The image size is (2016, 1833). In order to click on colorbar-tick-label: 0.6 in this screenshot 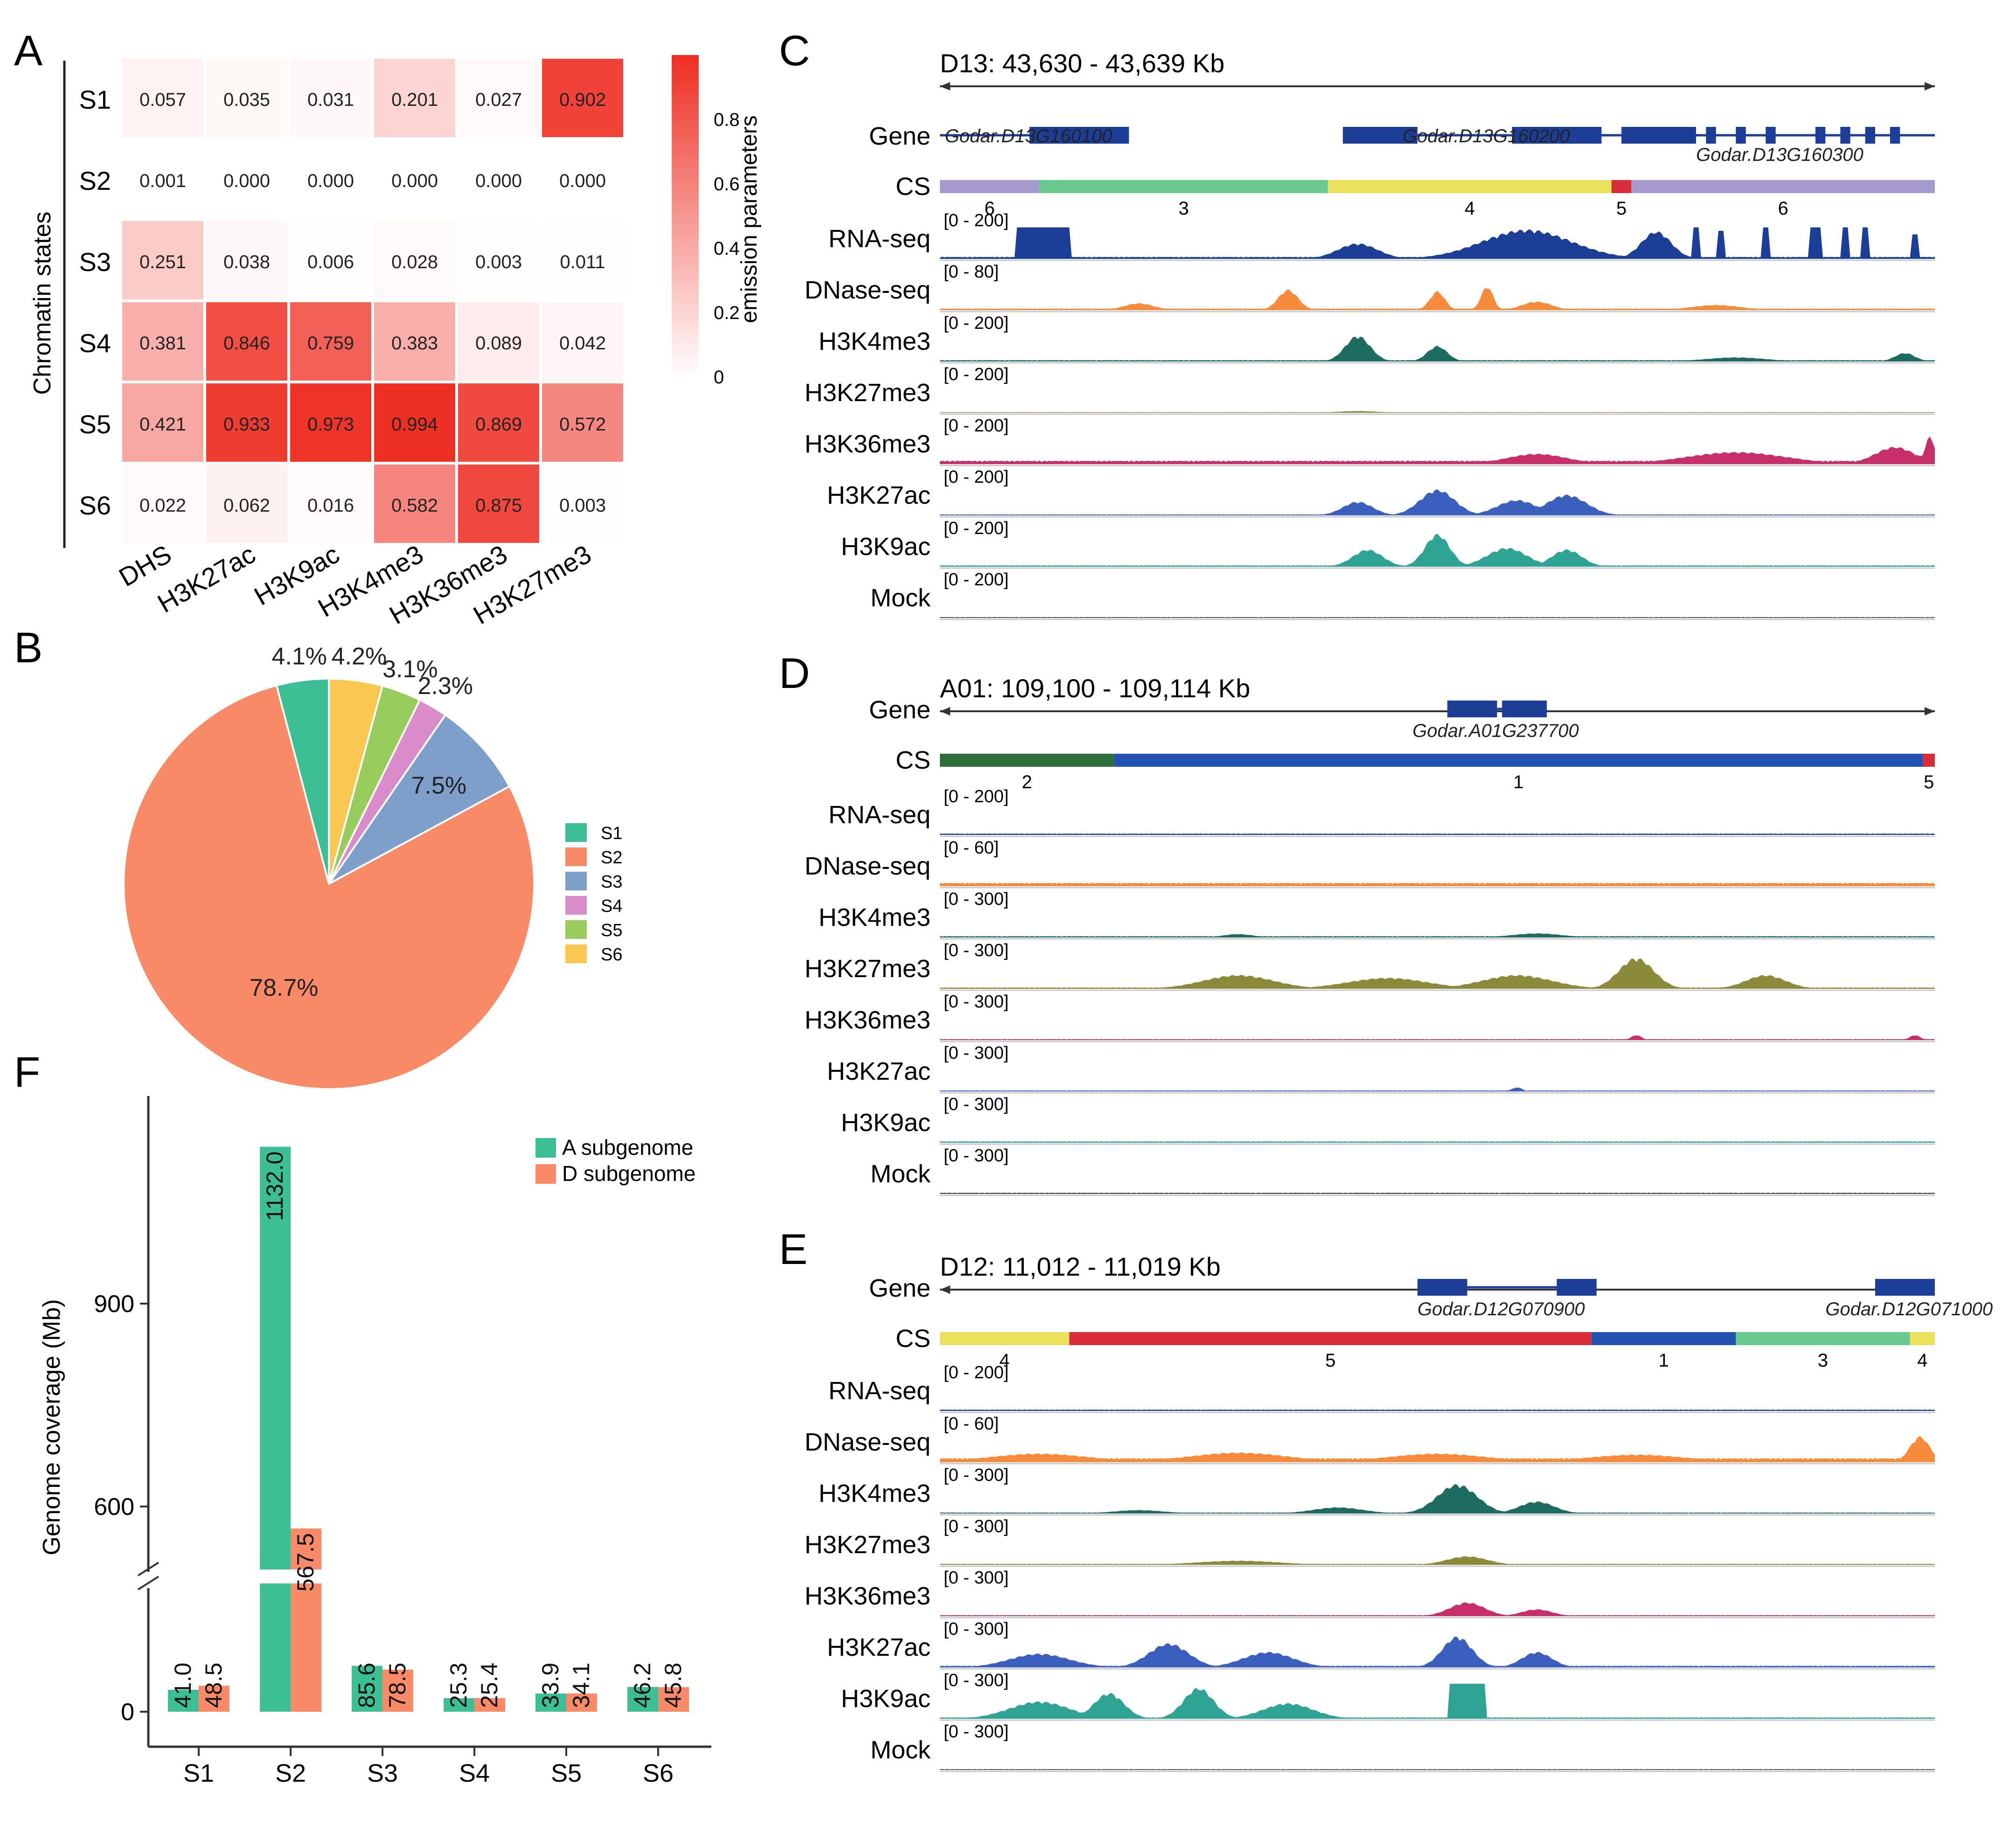, I will do `click(727, 184)`.